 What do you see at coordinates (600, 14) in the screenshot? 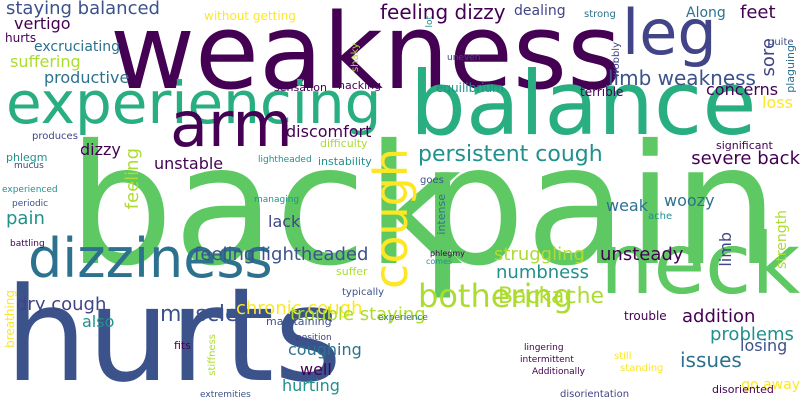
I see `cloud-word: strong` at bounding box center [600, 14].